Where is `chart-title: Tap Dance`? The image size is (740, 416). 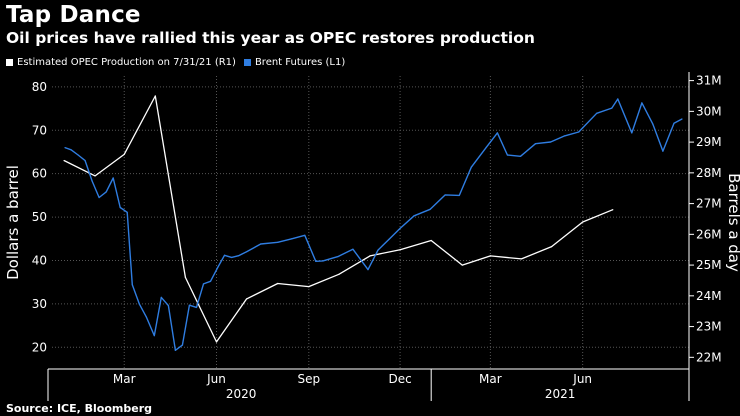
chart-title: Tap Dance is located at coordinates (73, 15).